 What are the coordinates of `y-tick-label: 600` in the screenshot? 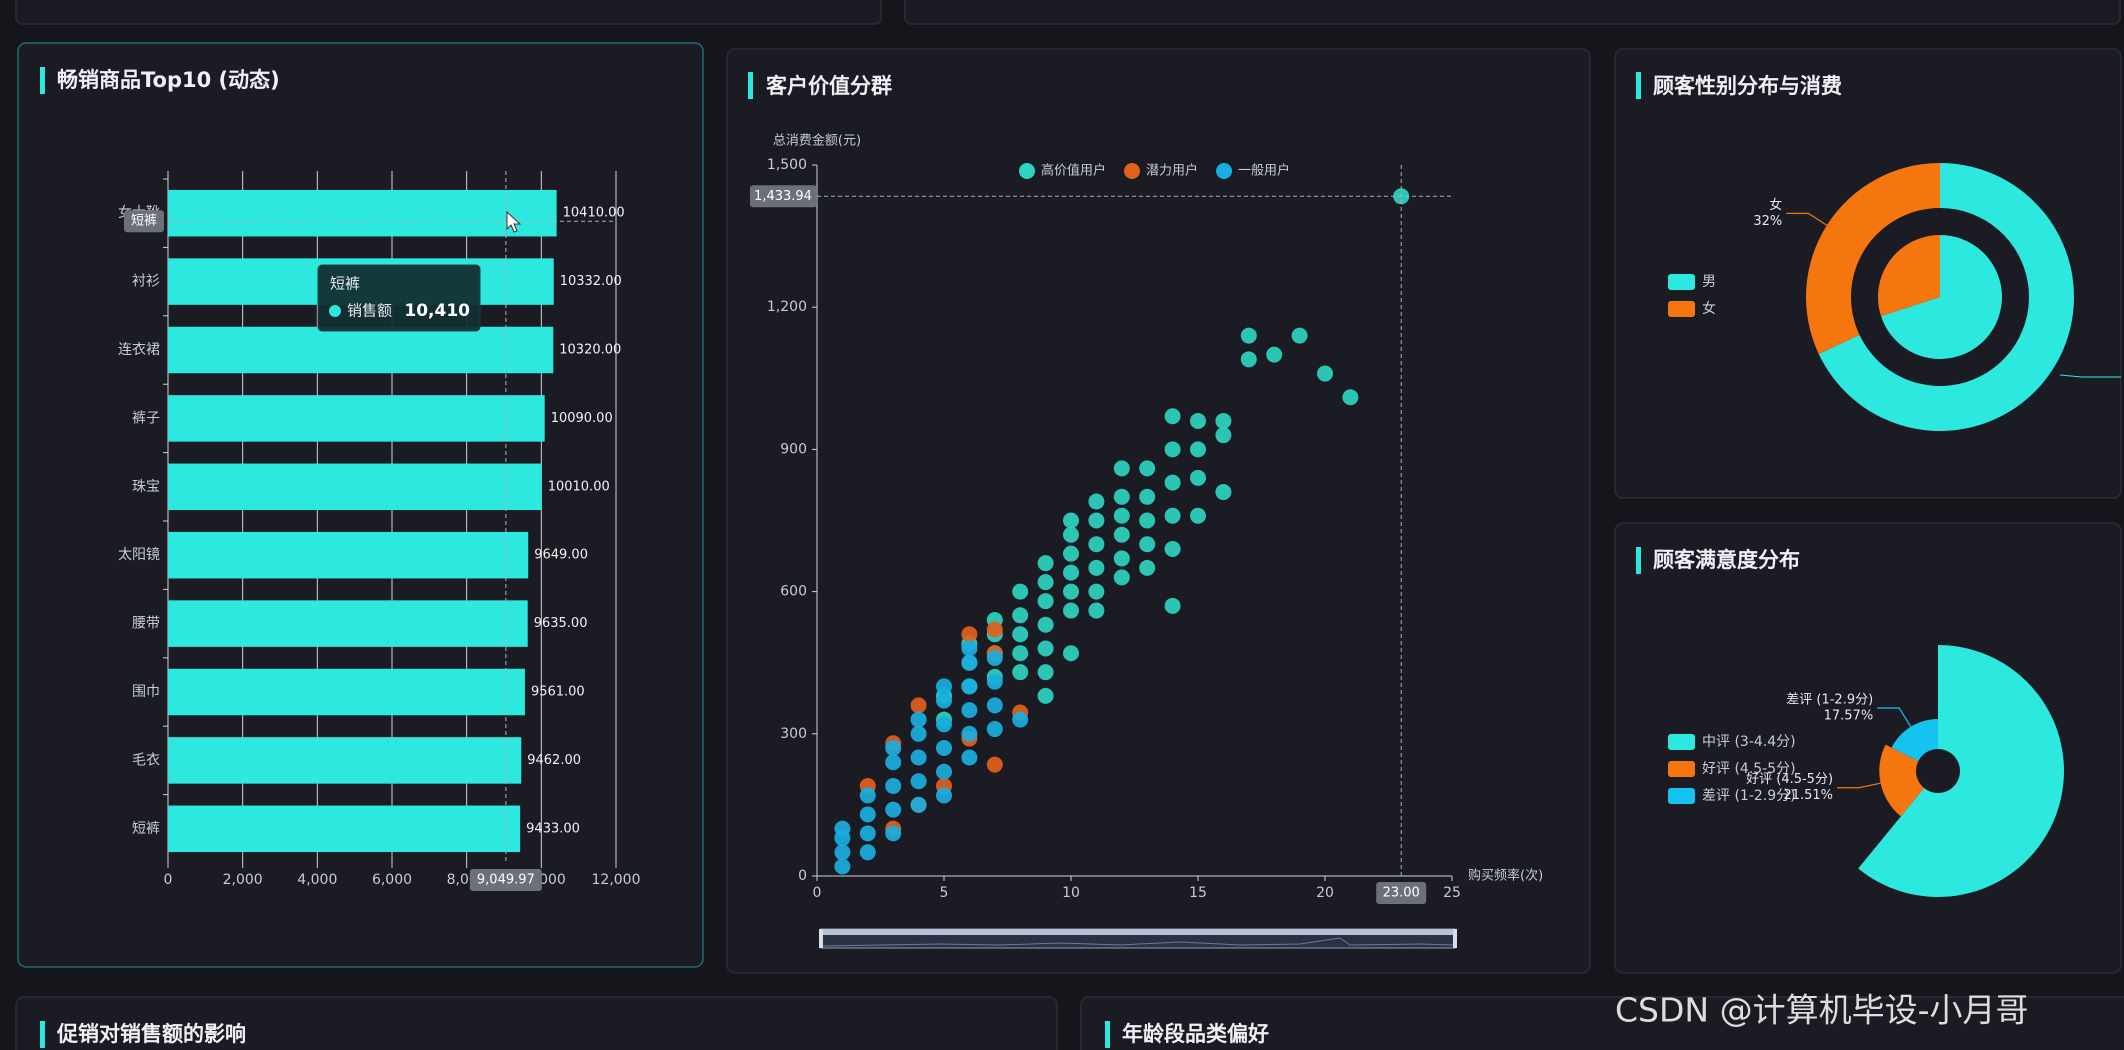 It's located at (793, 592).